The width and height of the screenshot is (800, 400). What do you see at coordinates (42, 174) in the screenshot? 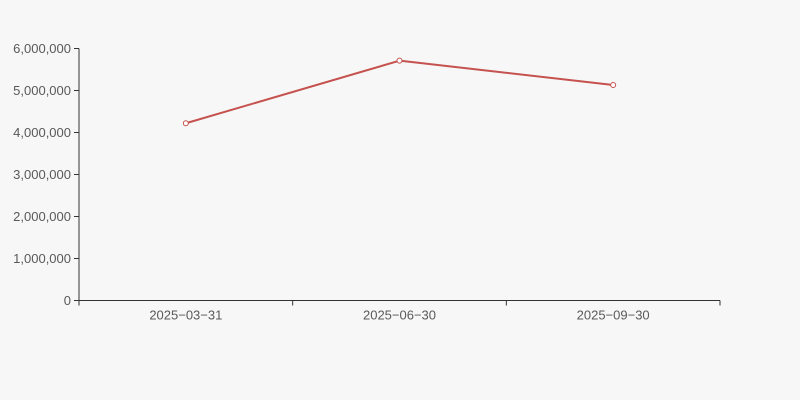
I see `y-tick-label: 3,000,000` at bounding box center [42, 174].